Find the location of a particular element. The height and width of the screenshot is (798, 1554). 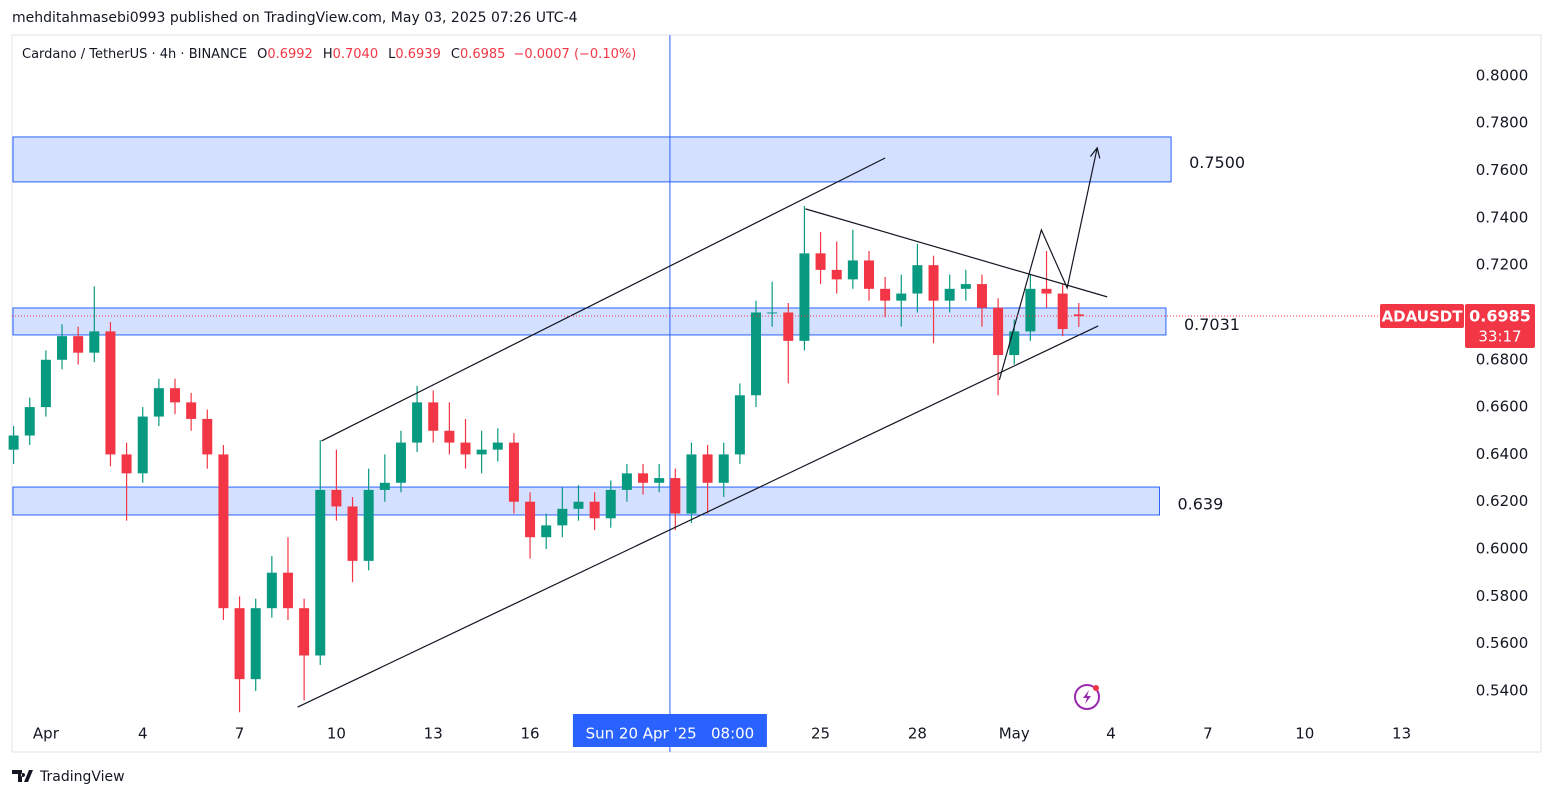

y-tick-label: 0.7600 is located at coordinates (1502, 170).